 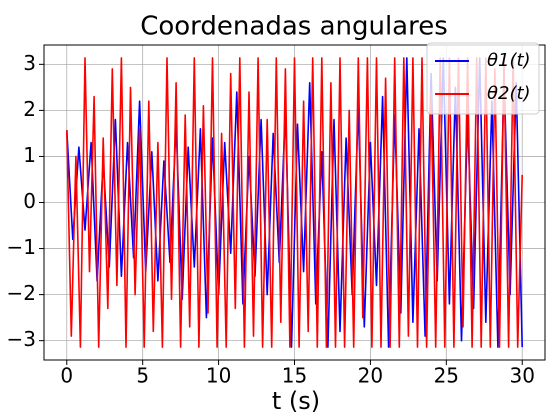 I want to click on y-tick-label: 0, so click(x=29, y=201).